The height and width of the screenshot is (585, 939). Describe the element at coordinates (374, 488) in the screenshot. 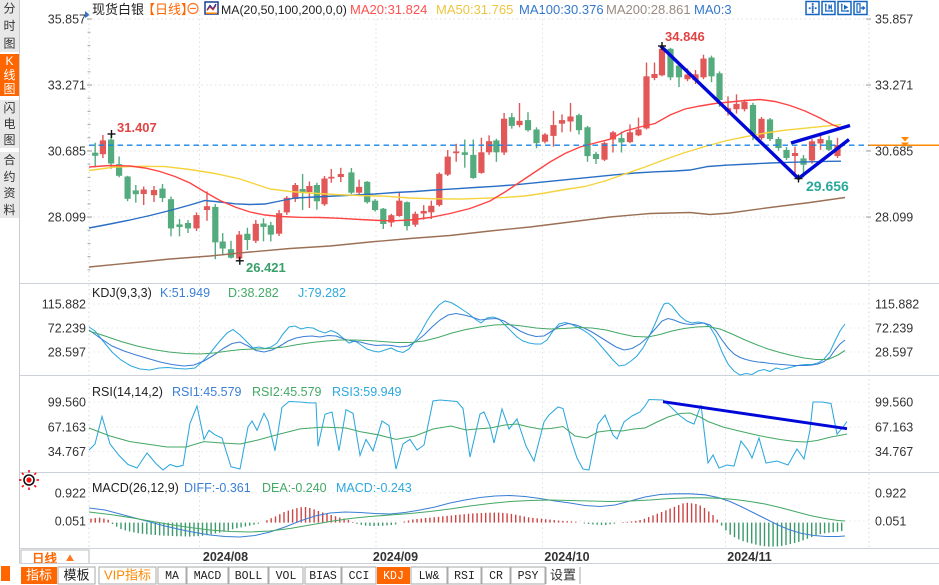

I see `svg-text: MACD:-0.243` at that location.